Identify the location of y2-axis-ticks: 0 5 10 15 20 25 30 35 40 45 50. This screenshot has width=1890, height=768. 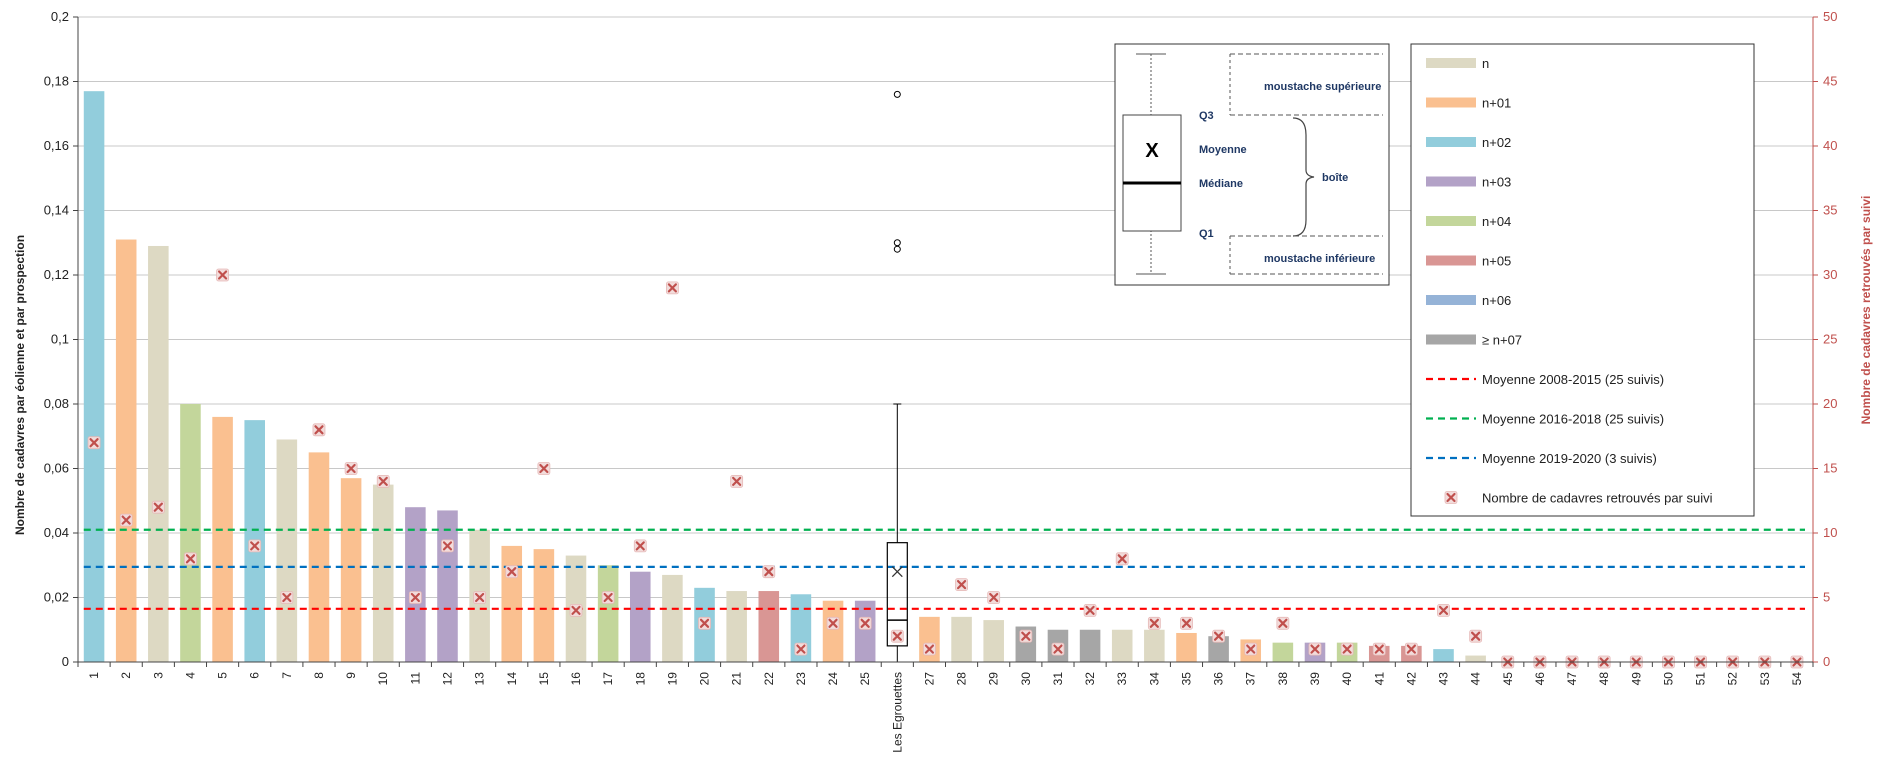
(1825, 339).